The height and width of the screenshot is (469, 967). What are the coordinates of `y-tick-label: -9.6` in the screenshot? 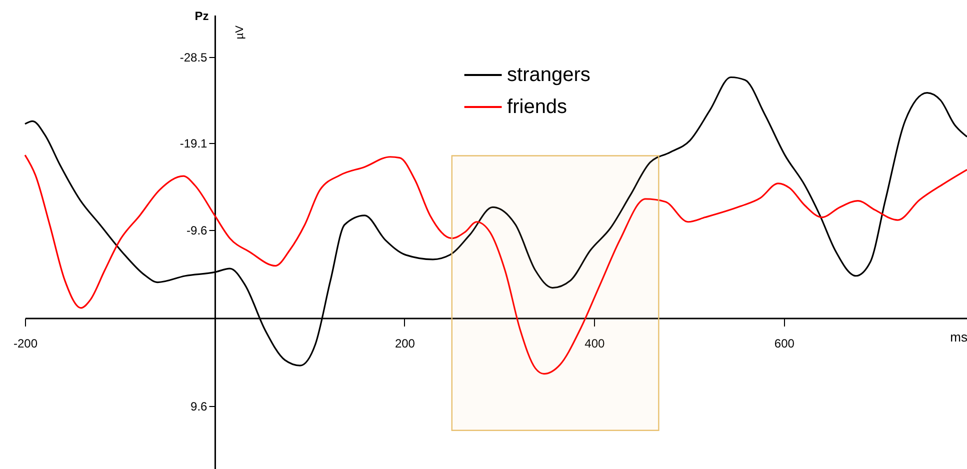 It's located at (197, 231).